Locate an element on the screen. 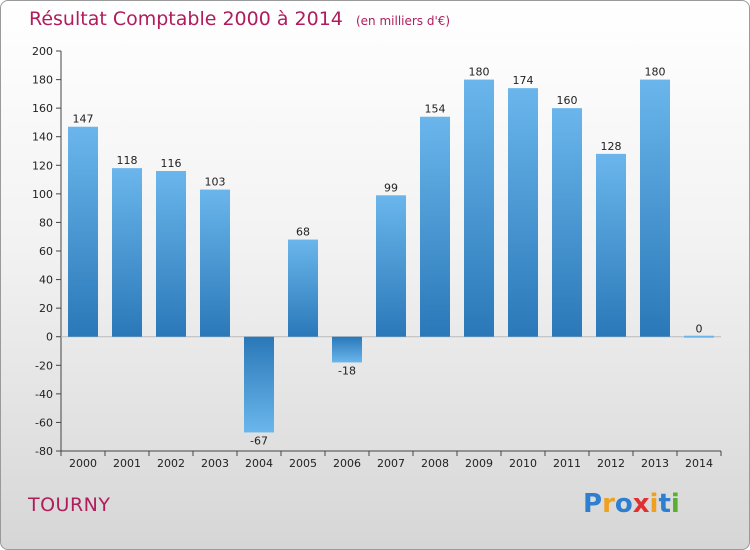 This screenshot has width=750, height=550. x-tick-label: 2006 is located at coordinates (347, 463).